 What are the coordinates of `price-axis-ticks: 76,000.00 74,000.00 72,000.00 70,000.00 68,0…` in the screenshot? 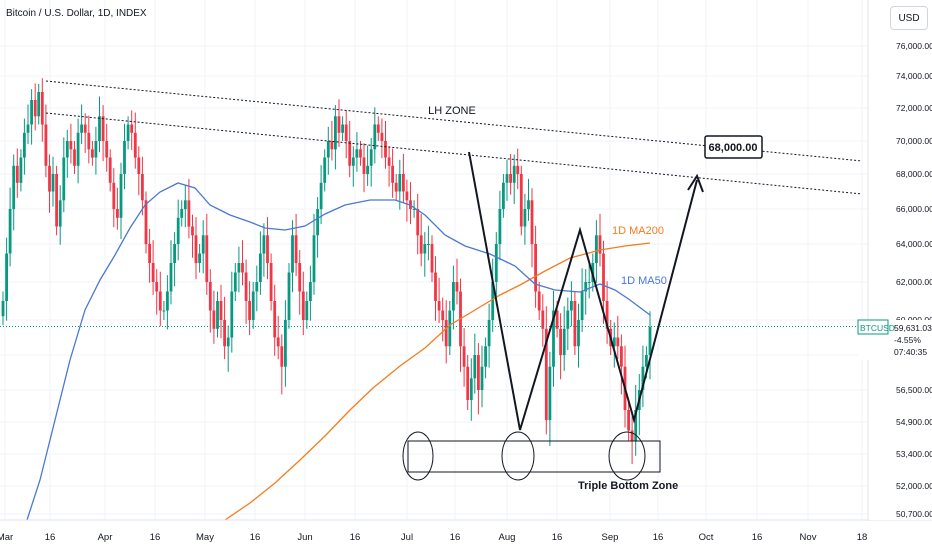 It's located at (914, 280).